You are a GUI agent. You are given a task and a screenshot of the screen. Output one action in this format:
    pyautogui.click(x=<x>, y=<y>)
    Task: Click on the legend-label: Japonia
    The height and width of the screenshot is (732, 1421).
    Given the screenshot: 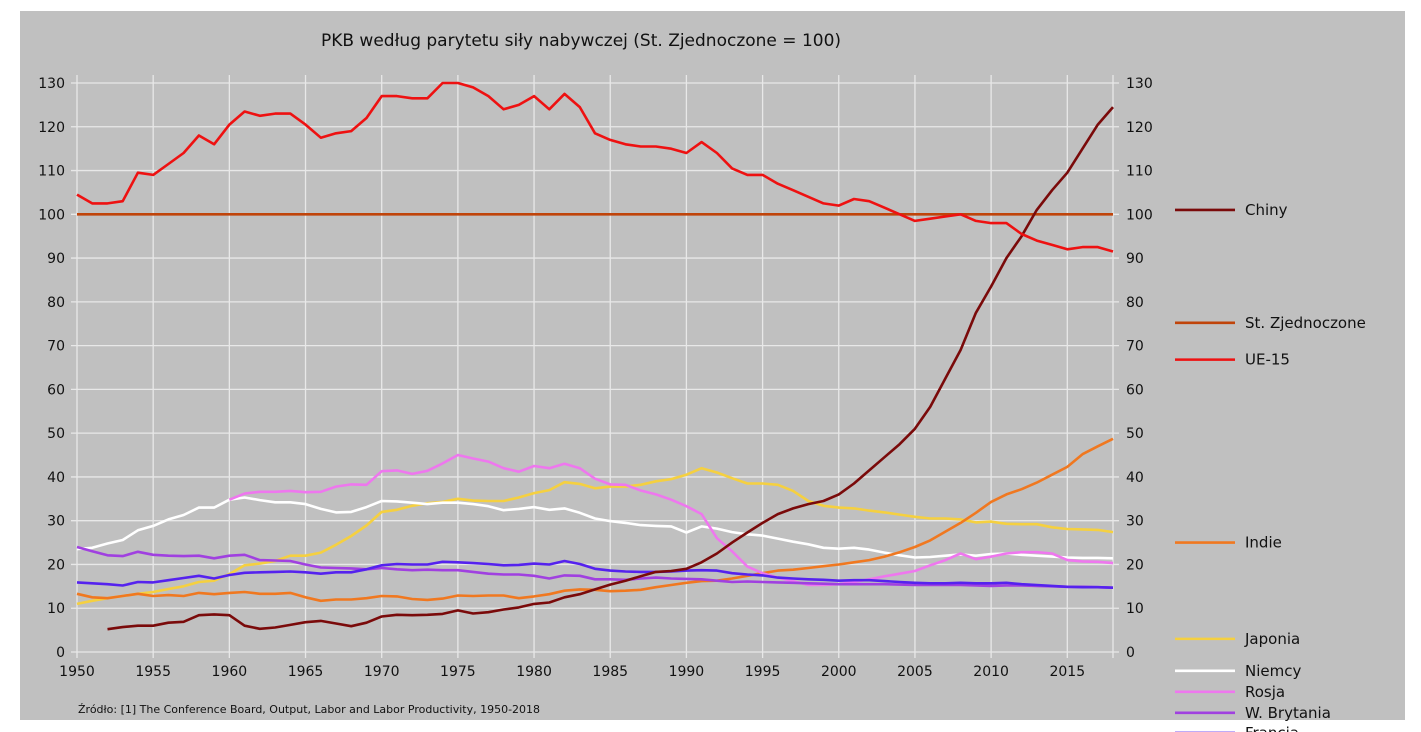 What is the action you would take?
    pyautogui.click(x=1272, y=639)
    